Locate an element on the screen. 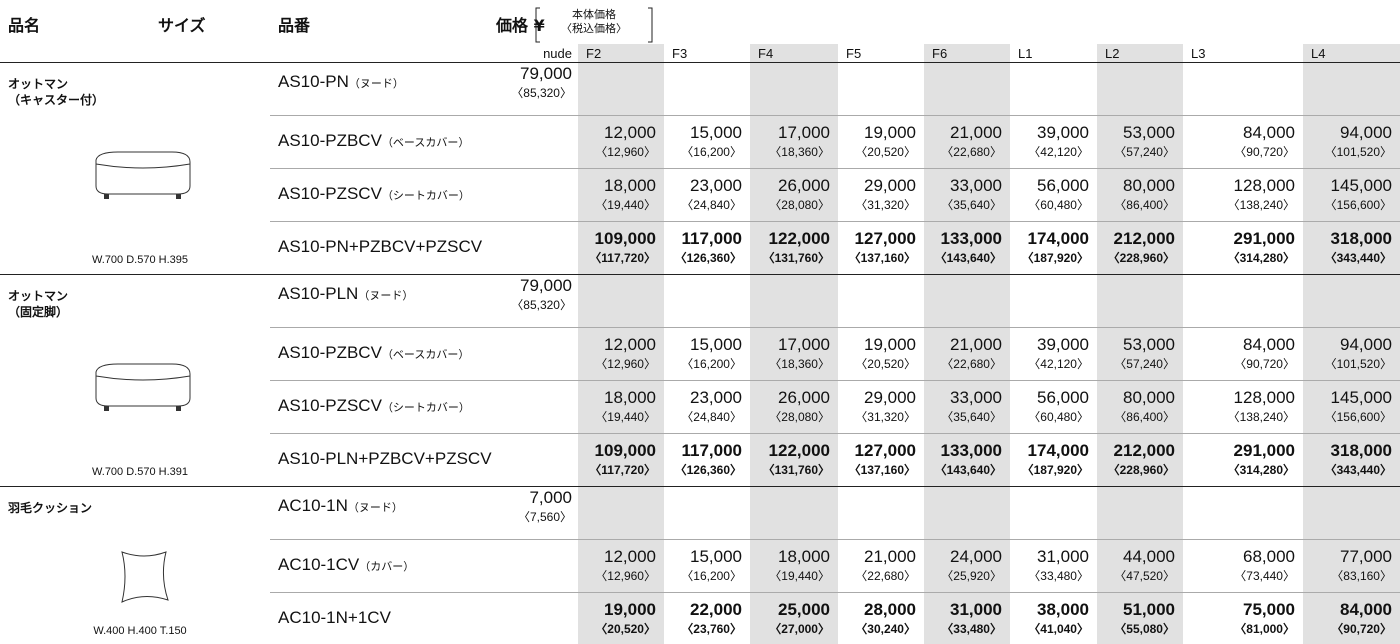  price: 51,000 is located at coordinates (1149, 609).